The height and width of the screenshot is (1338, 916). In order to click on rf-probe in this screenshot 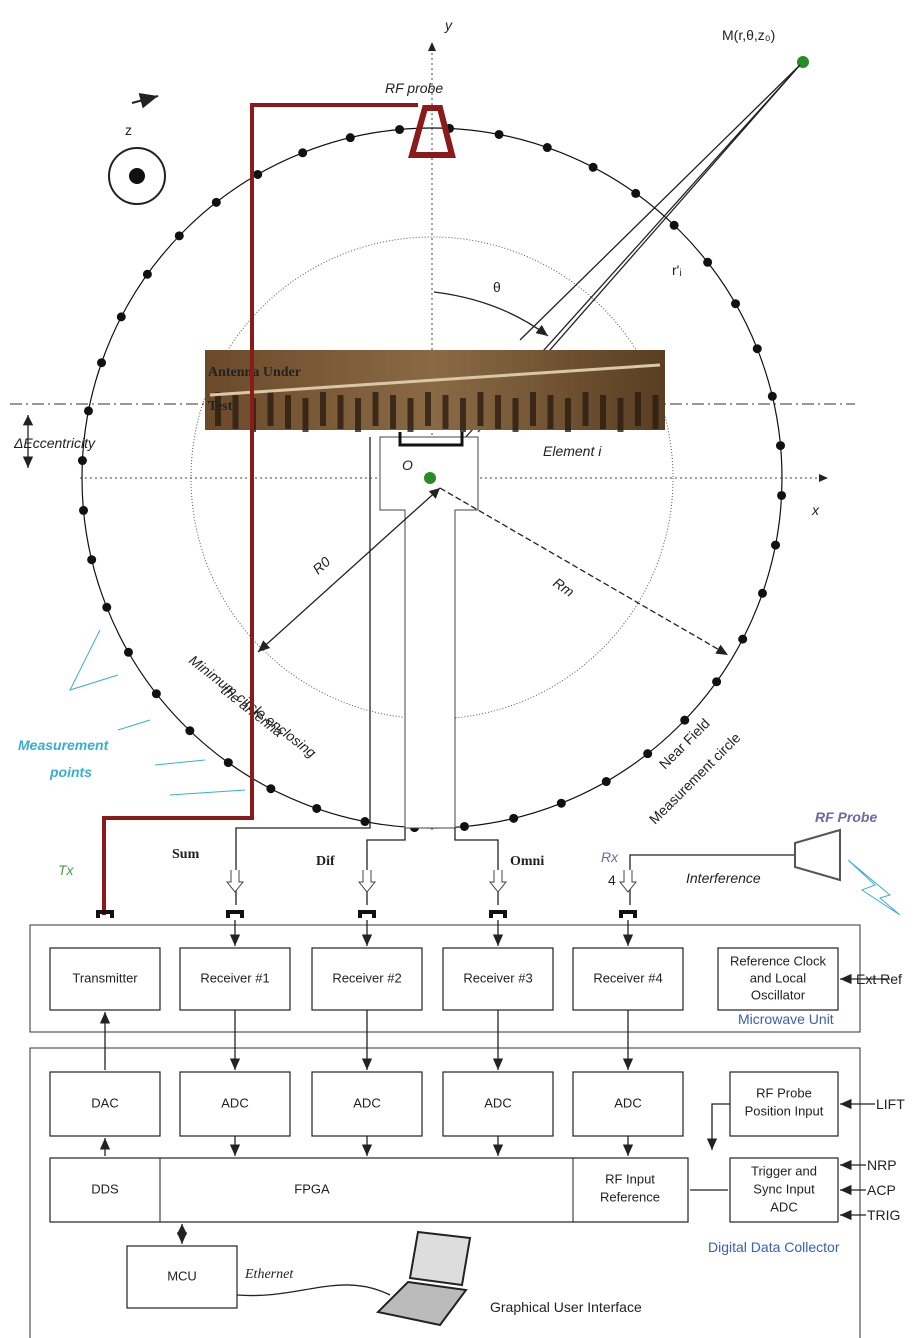, I will do `click(432, 131)`.